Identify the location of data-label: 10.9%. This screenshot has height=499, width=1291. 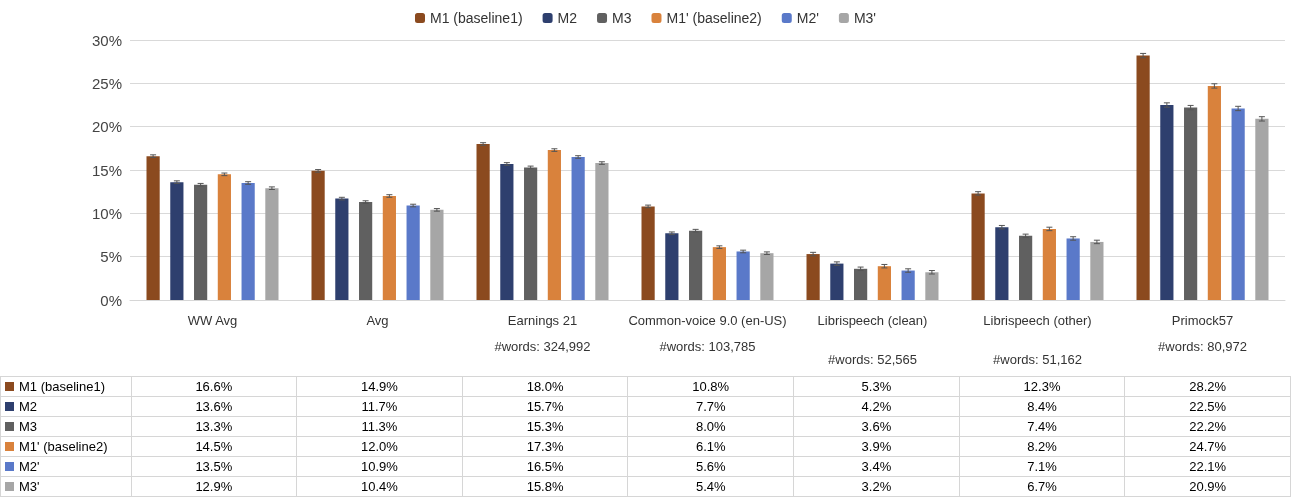
(379, 466).